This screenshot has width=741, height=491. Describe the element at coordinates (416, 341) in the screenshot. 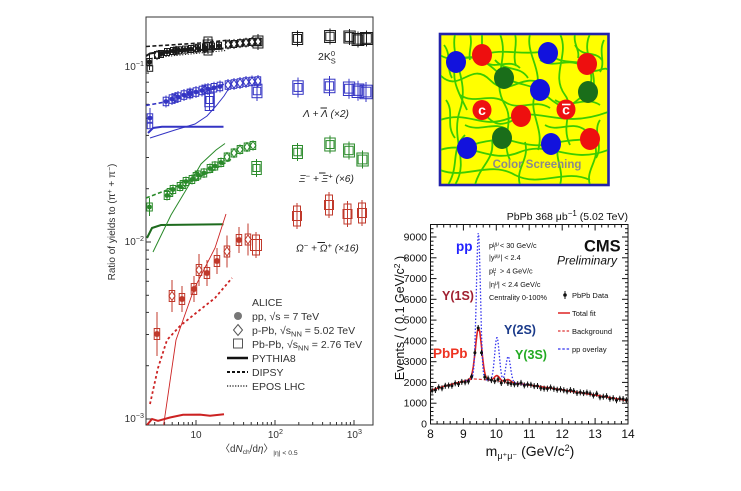

I see `svg-text: 4000` at that location.